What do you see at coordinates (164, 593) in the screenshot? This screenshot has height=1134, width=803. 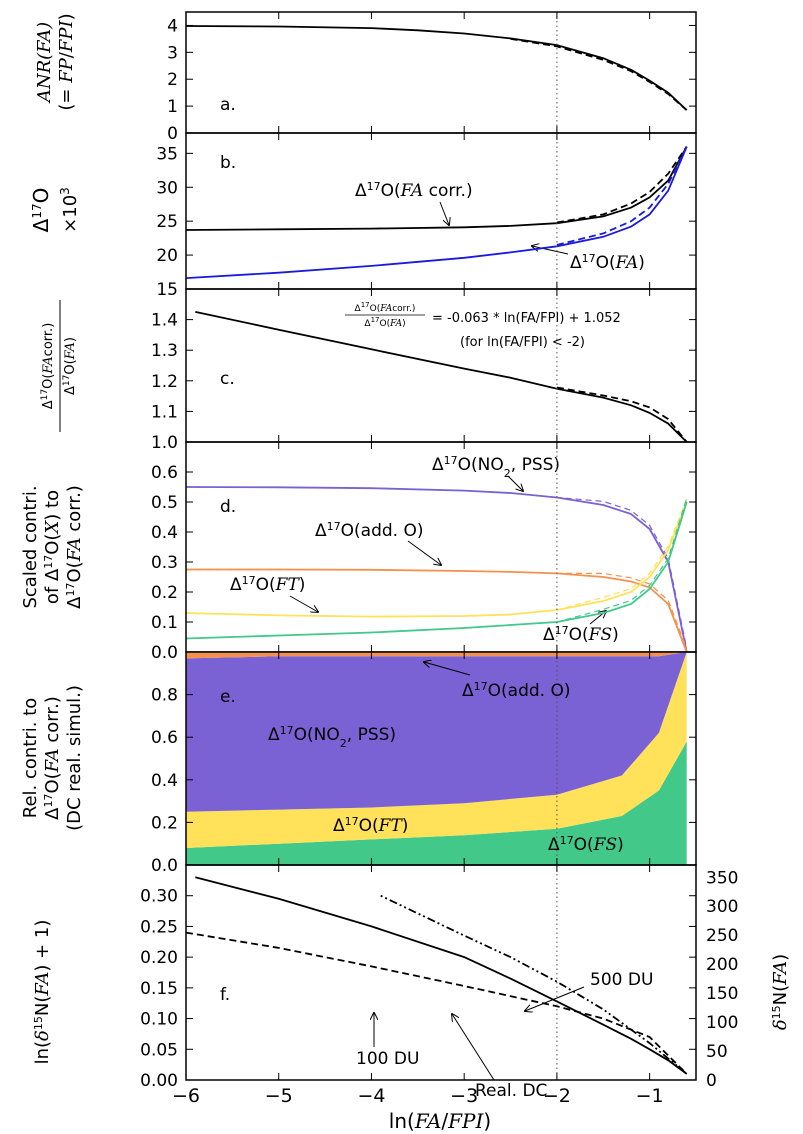 I see `ytick-label: 0.2` at bounding box center [164, 593].